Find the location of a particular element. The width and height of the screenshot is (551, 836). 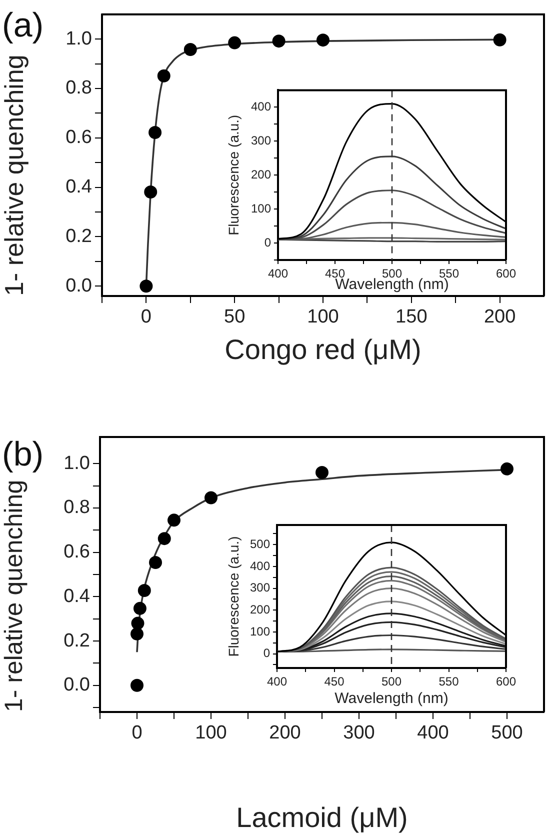

x-tick-label: 200 is located at coordinates (500, 317).